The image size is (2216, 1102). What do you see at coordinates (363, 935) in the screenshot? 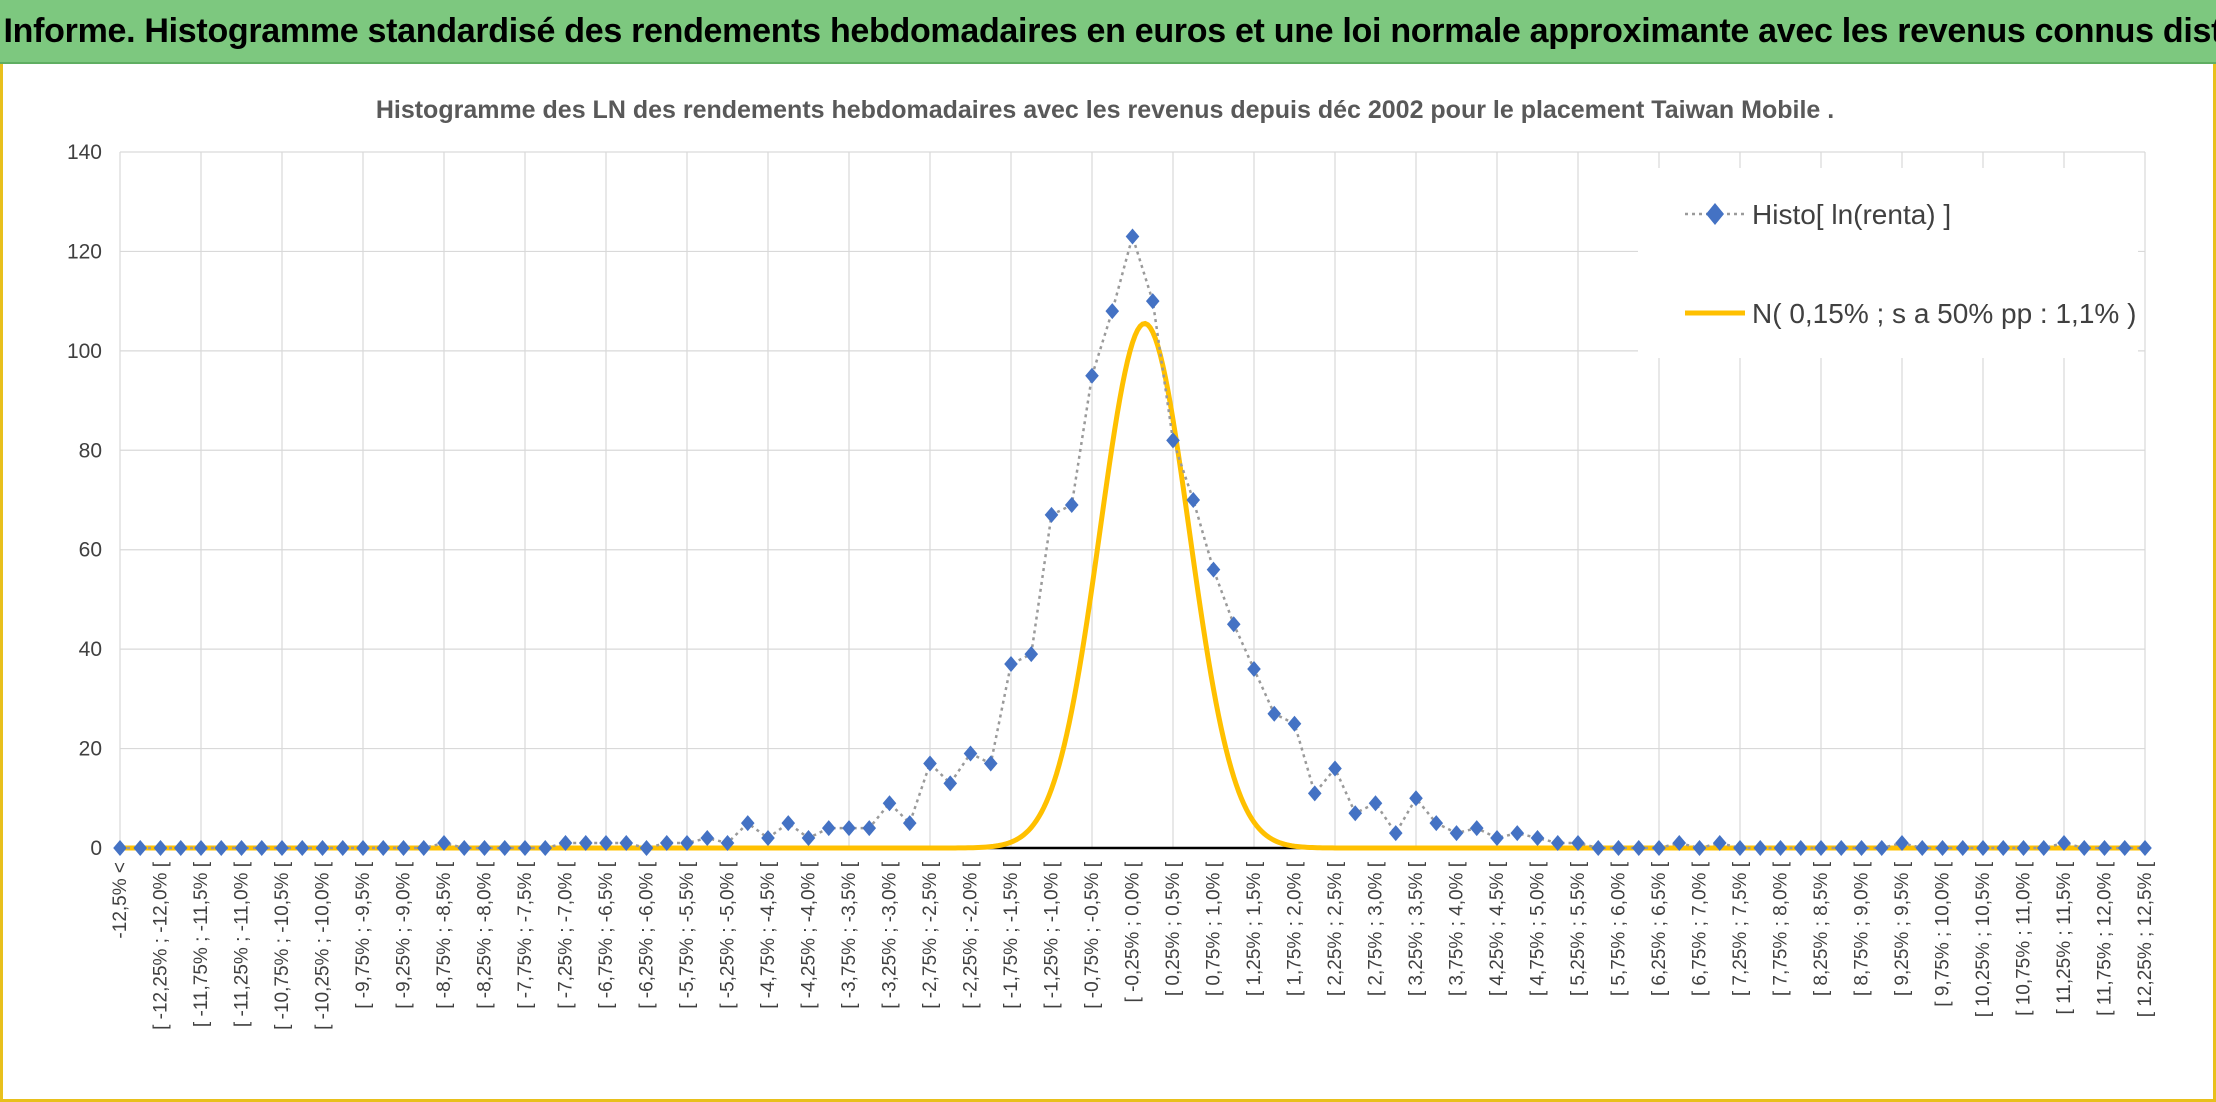
I see `x-tick-label: [ -9,75% ; -9,5% [` at bounding box center [363, 935].